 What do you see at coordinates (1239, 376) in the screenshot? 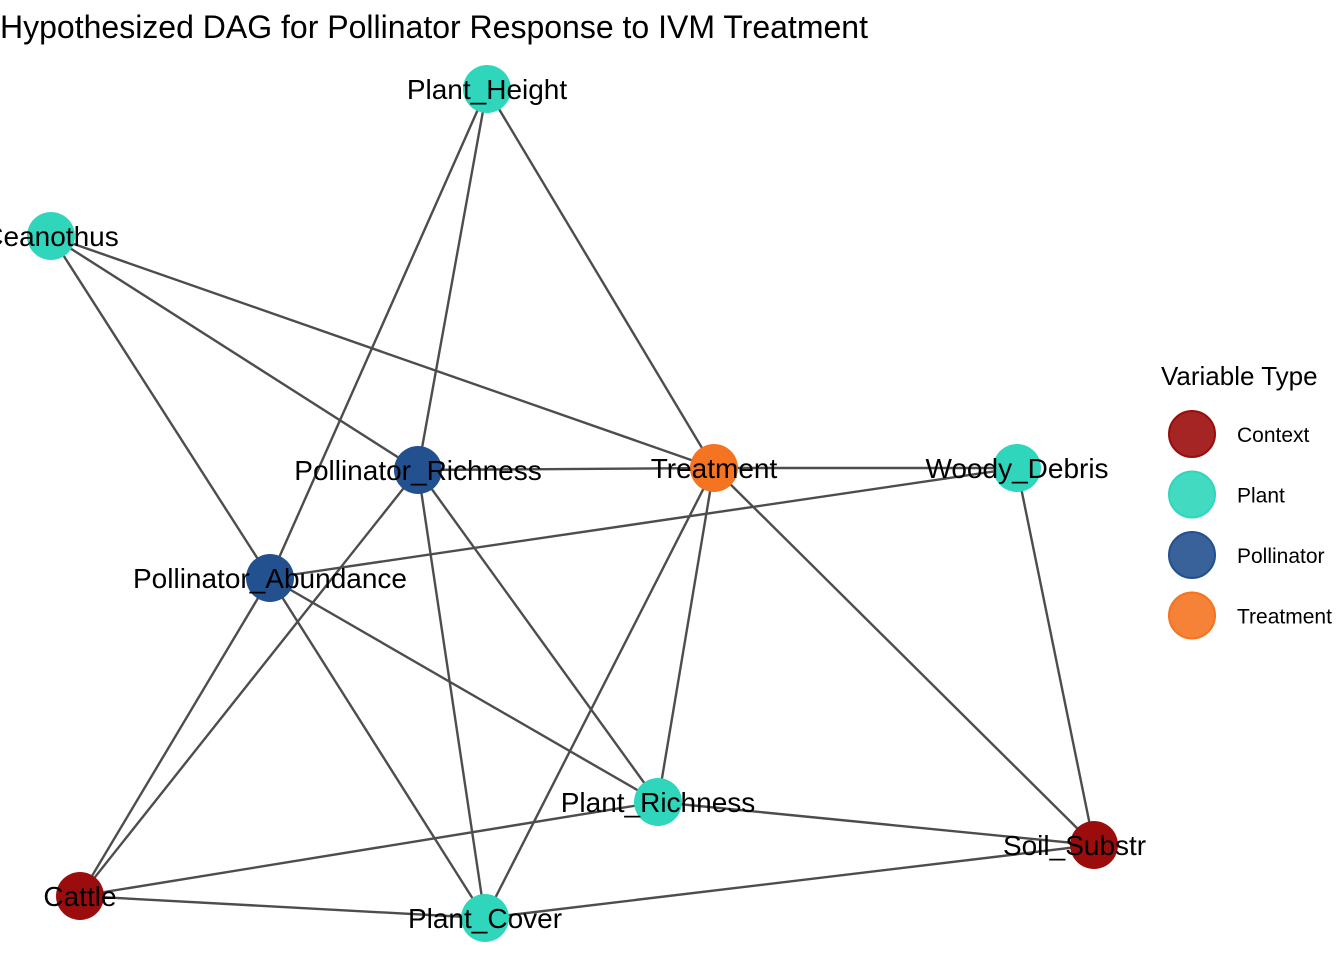
I see `legend-title: Variable Type` at bounding box center [1239, 376].